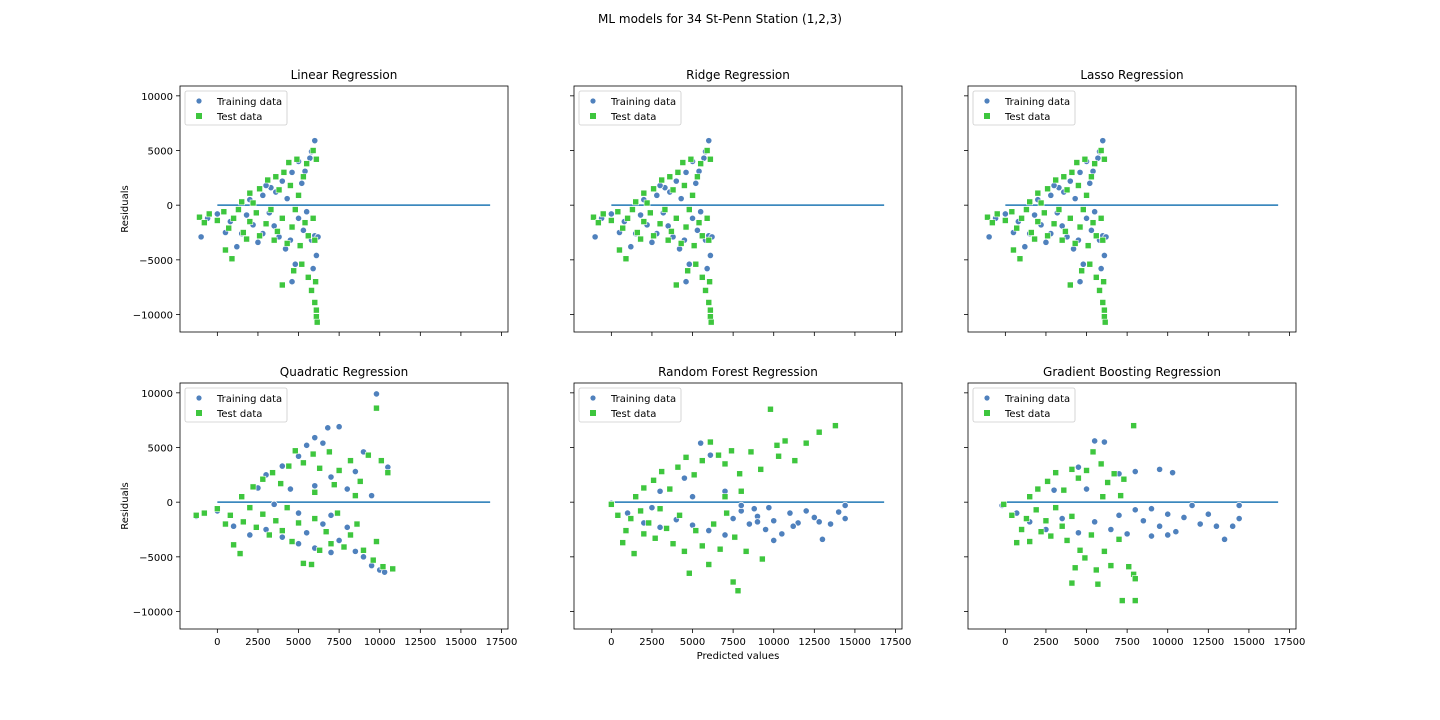 The width and height of the screenshot is (1440, 720). Describe the element at coordinates (738, 75) in the screenshot. I see `subplot-title: Ridge Regression` at that location.